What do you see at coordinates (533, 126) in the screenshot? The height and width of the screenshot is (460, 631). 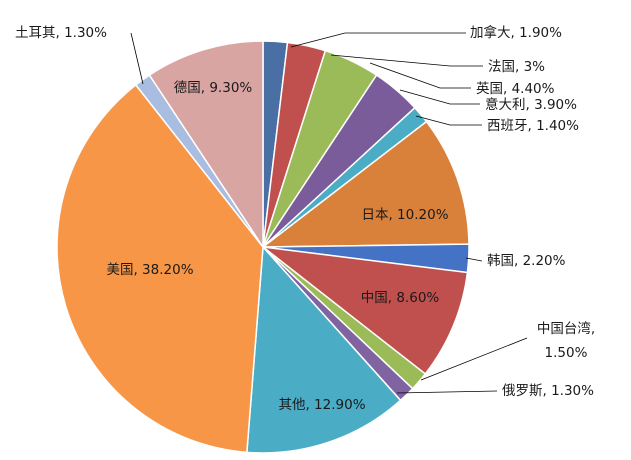 I see `slice-label-4: 西班牙, 1.40%` at bounding box center [533, 126].